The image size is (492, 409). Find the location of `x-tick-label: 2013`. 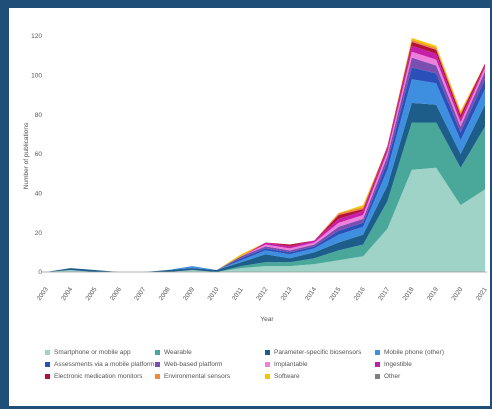

x-tick-label: 2013 is located at coordinates (287, 294).